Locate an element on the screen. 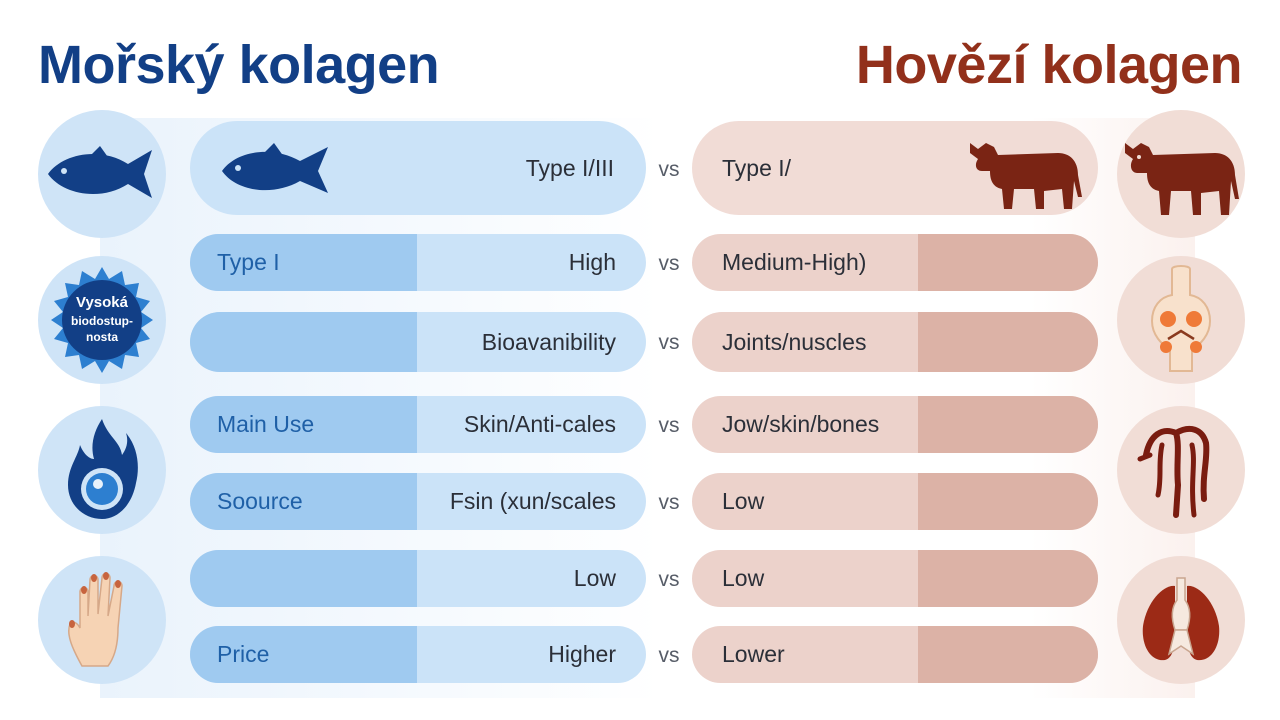 The width and height of the screenshot is (1280, 720). bovine-value: Joints/nuscles is located at coordinates (794, 341).